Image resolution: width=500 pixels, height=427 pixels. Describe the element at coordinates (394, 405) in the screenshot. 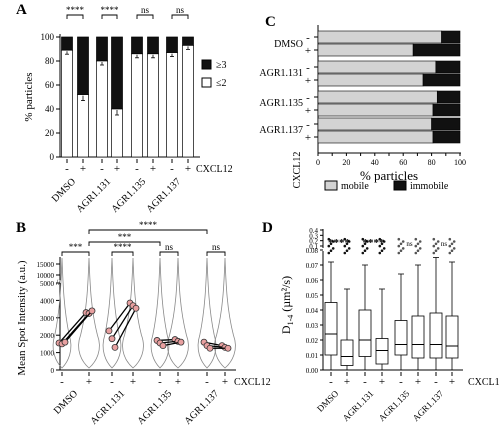

I see `d-group-label: AGR1.135` at that location.